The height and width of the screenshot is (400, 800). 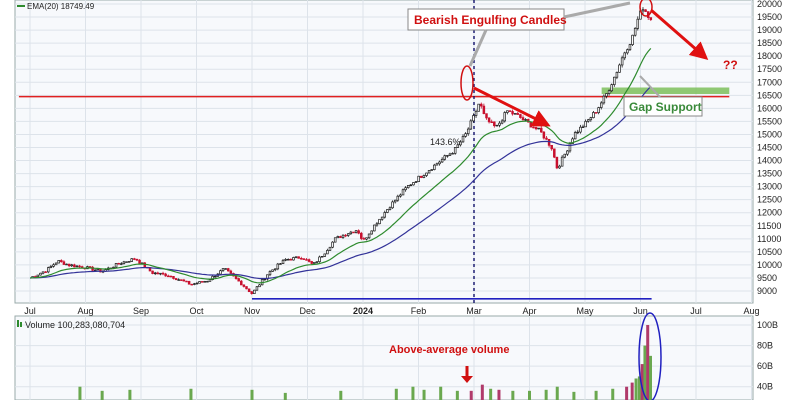 I want to click on projection-arrow, so click(x=679, y=34).